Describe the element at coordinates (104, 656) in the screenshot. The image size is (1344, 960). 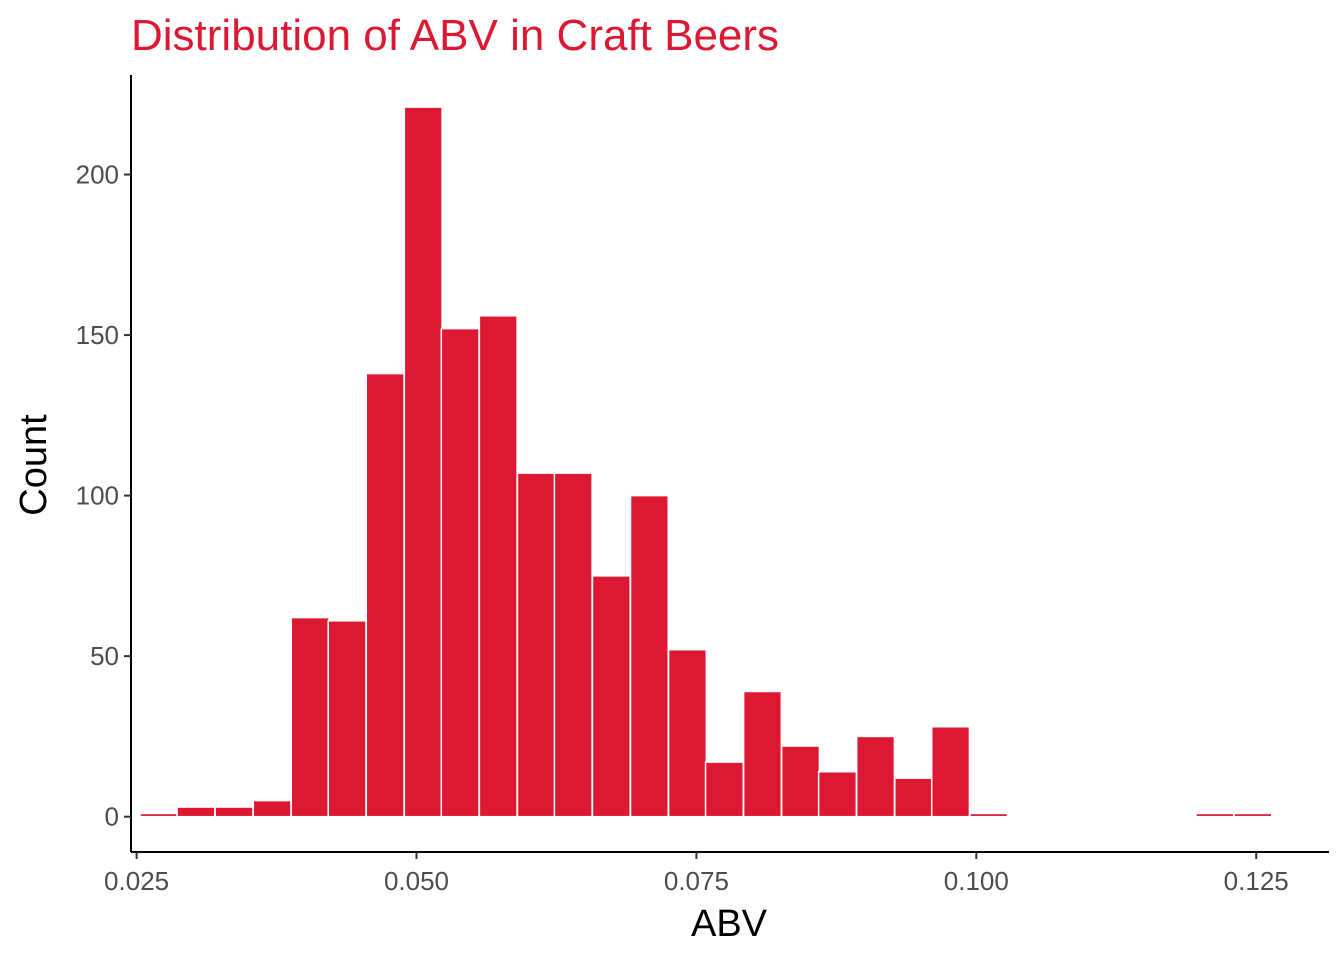
I see `y-tick-label-1: 50` at that location.